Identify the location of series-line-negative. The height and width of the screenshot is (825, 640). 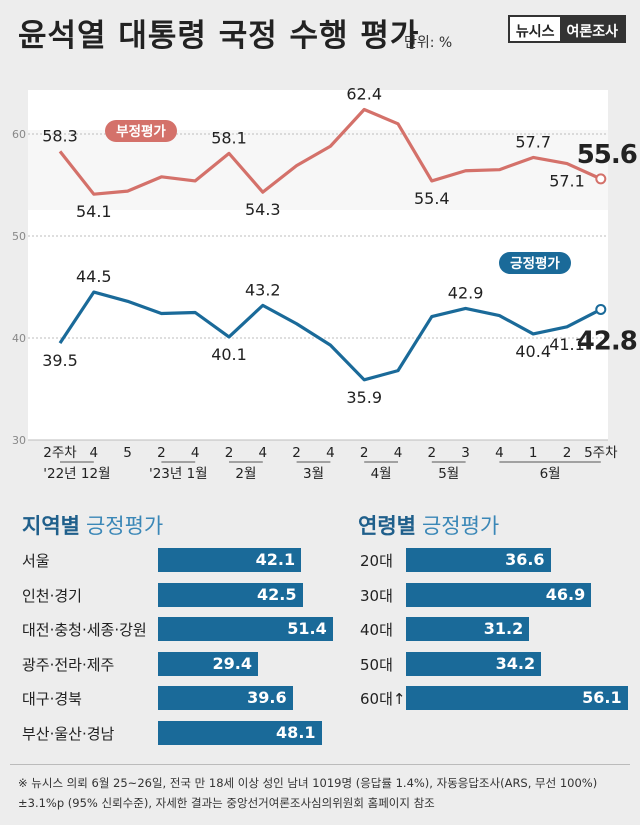
(330, 151).